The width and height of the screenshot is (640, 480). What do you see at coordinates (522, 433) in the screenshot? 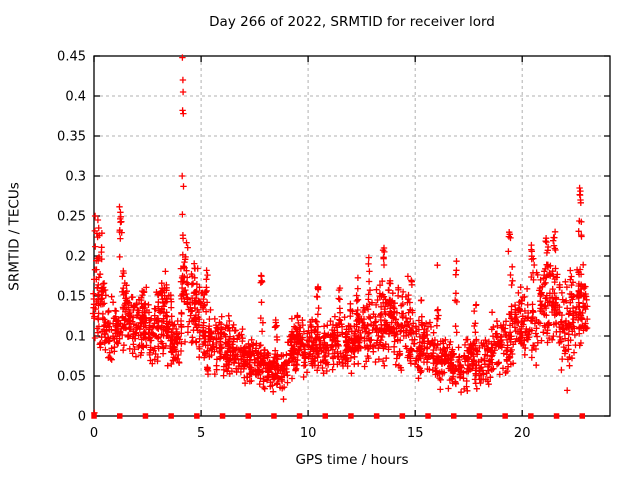
I see `svg-text: 20` at bounding box center [522, 433].